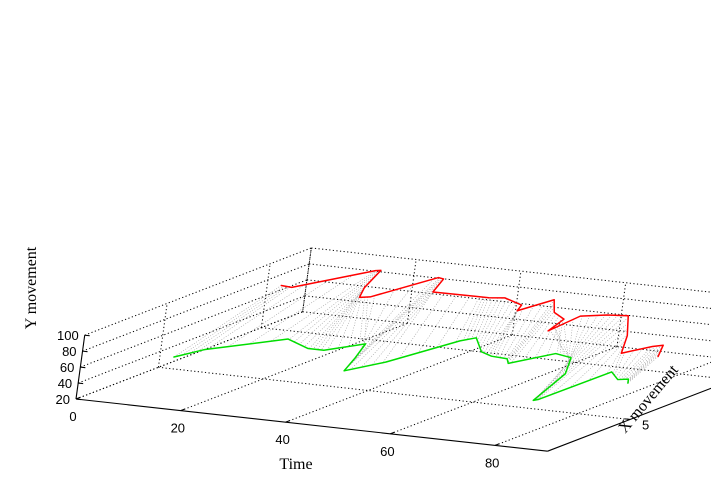  What do you see at coordinates (69, 351) in the screenshot?
I see `y-tick-label: 80` at bounding box center [69, 351].